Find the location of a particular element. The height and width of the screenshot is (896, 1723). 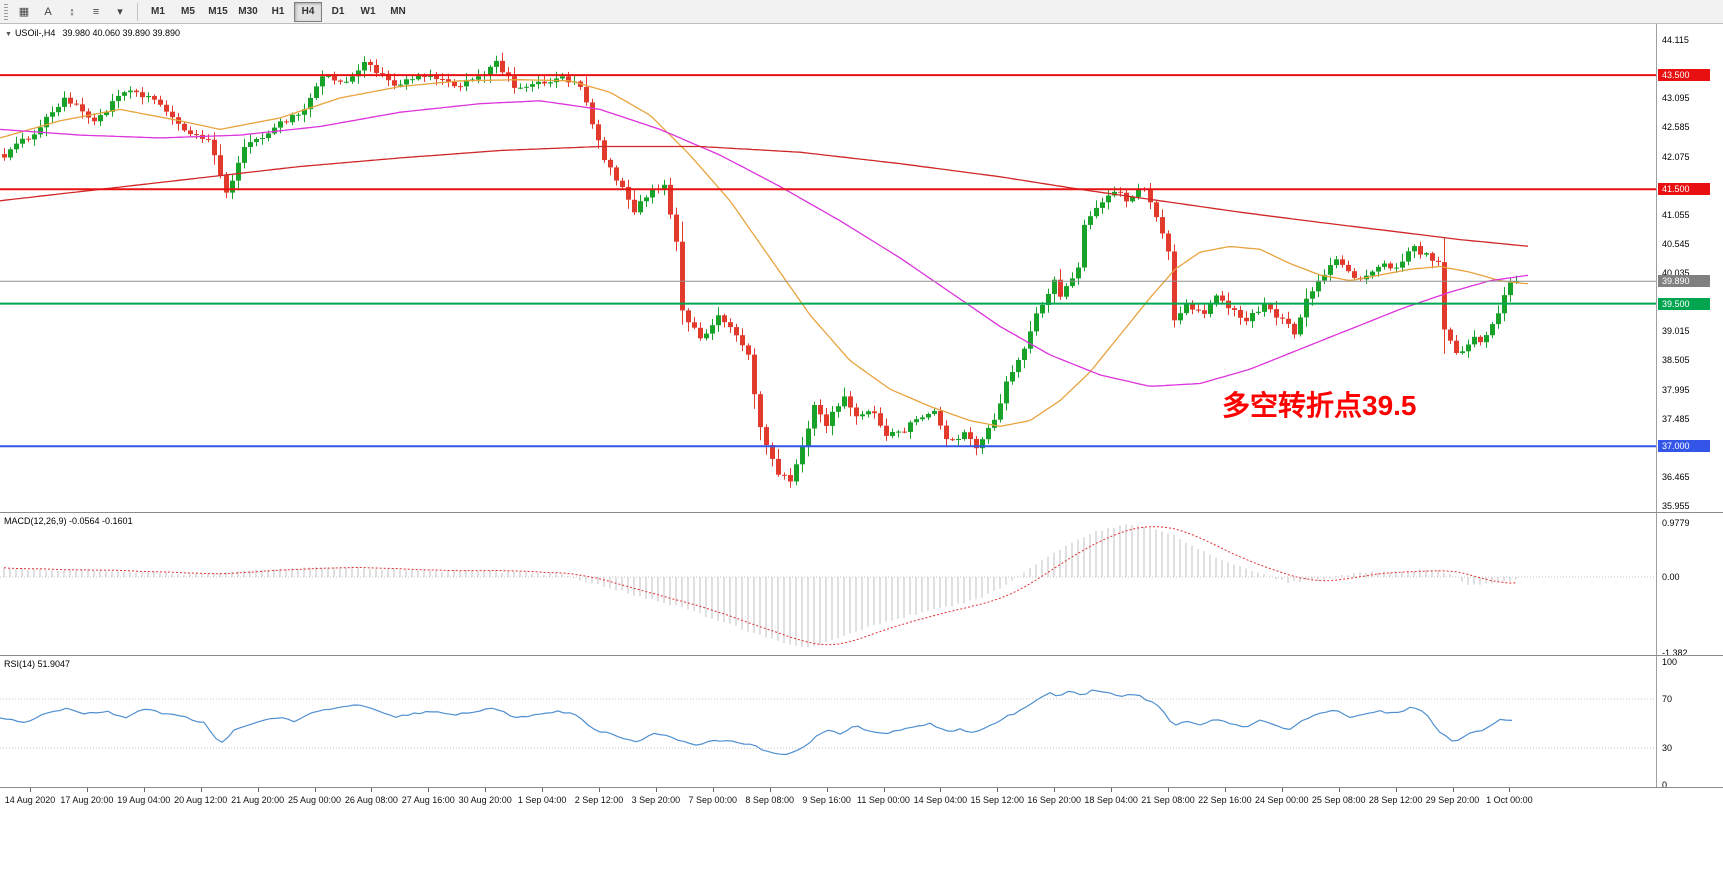

time-label: 19 Aug 04:00 is located at coordinates (144, 800).